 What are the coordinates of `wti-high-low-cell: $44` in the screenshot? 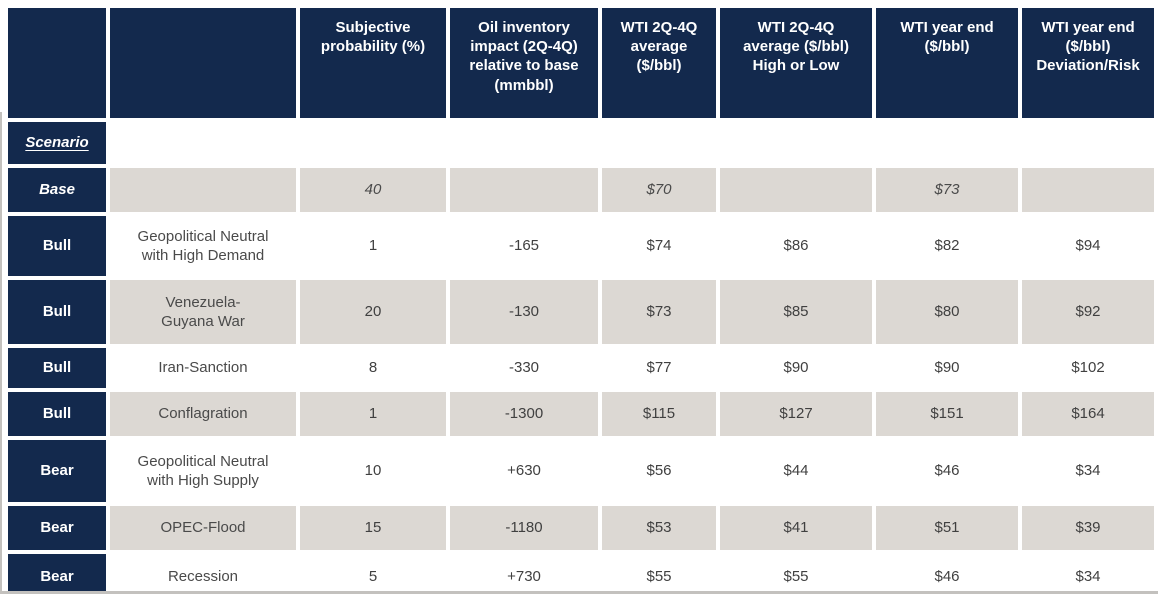 It's located at (796, 471).